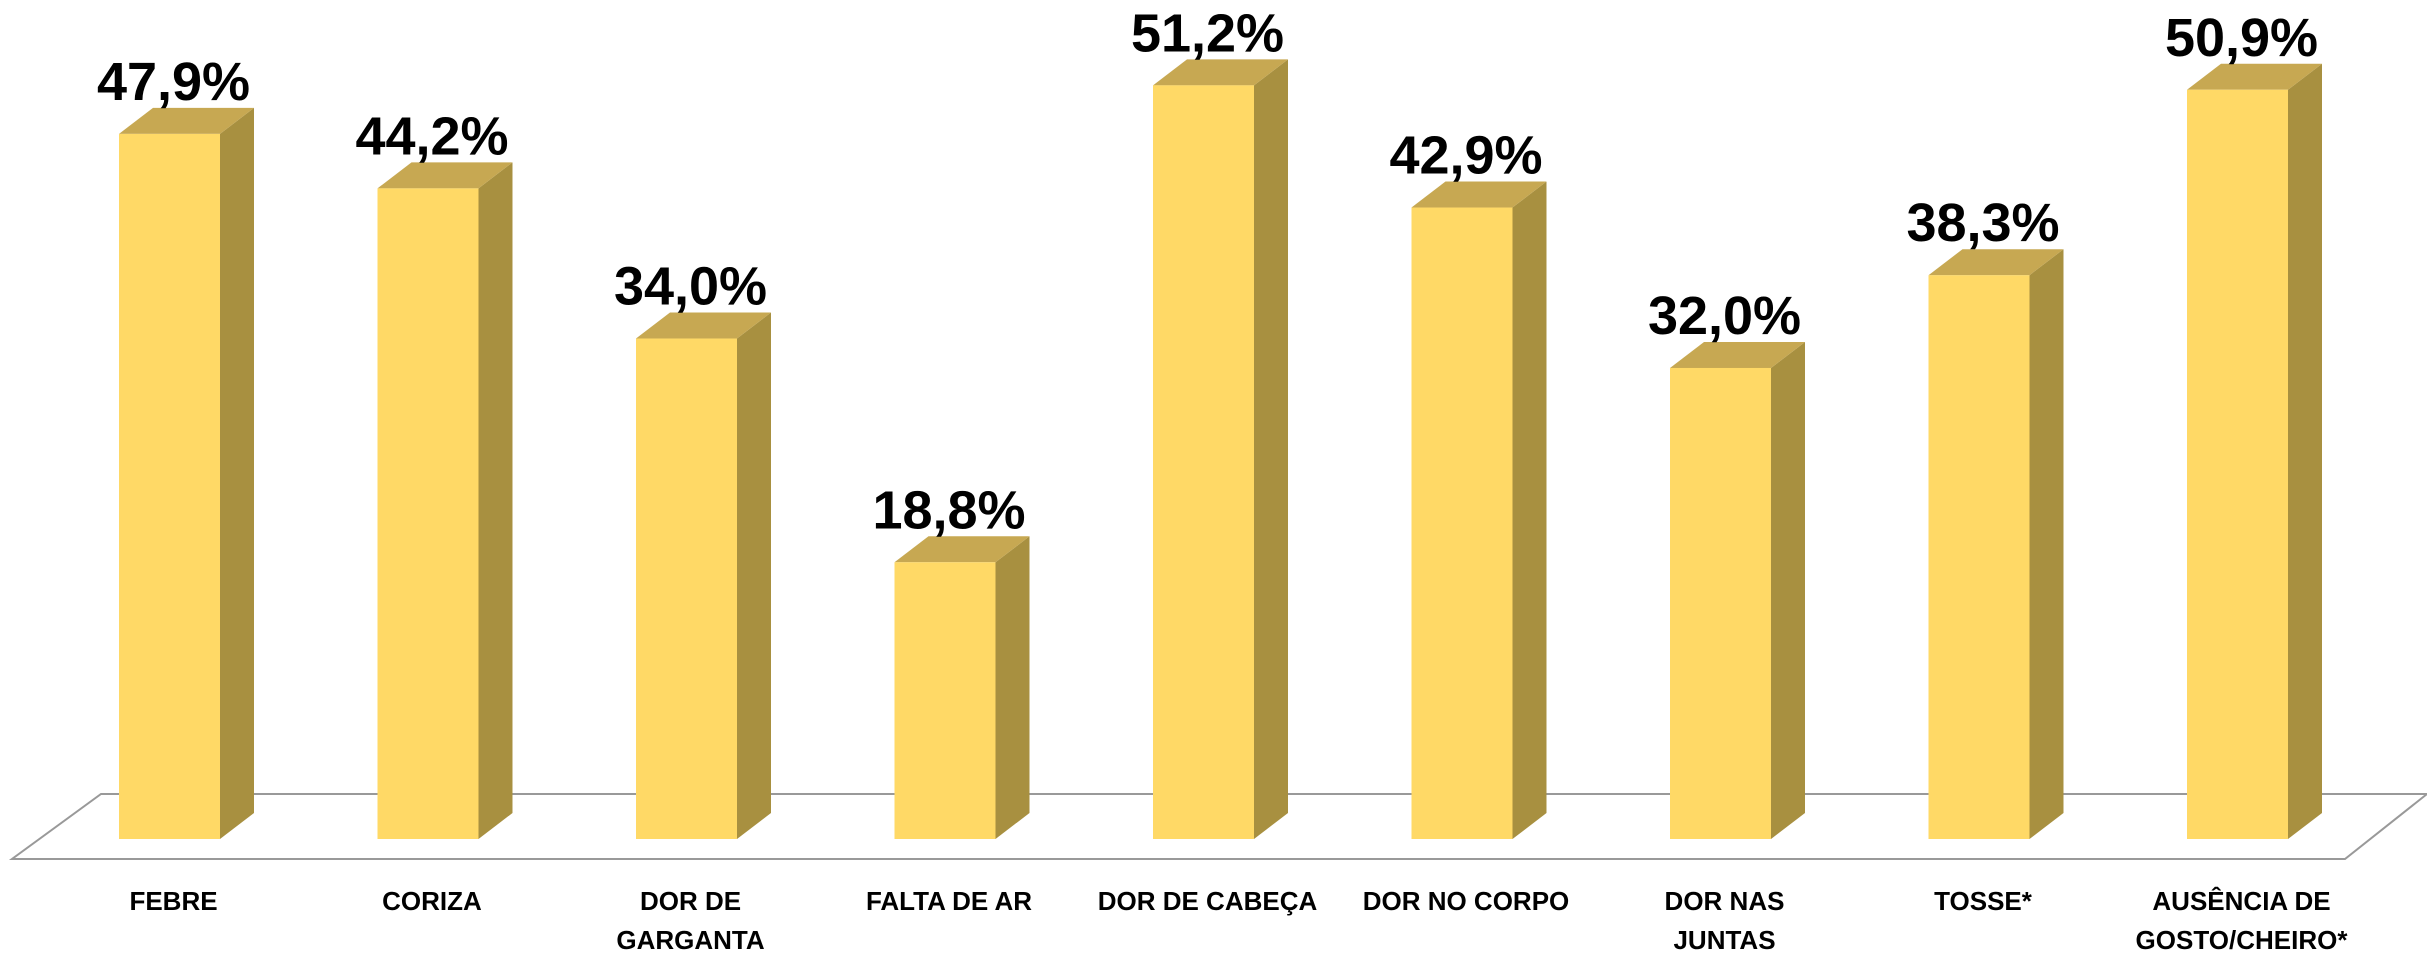 This screenshot has height=956, width=2427. Describe the element at coordinates (431, 136) in the screenshot. I see `value-label: 44,2%` at that location.